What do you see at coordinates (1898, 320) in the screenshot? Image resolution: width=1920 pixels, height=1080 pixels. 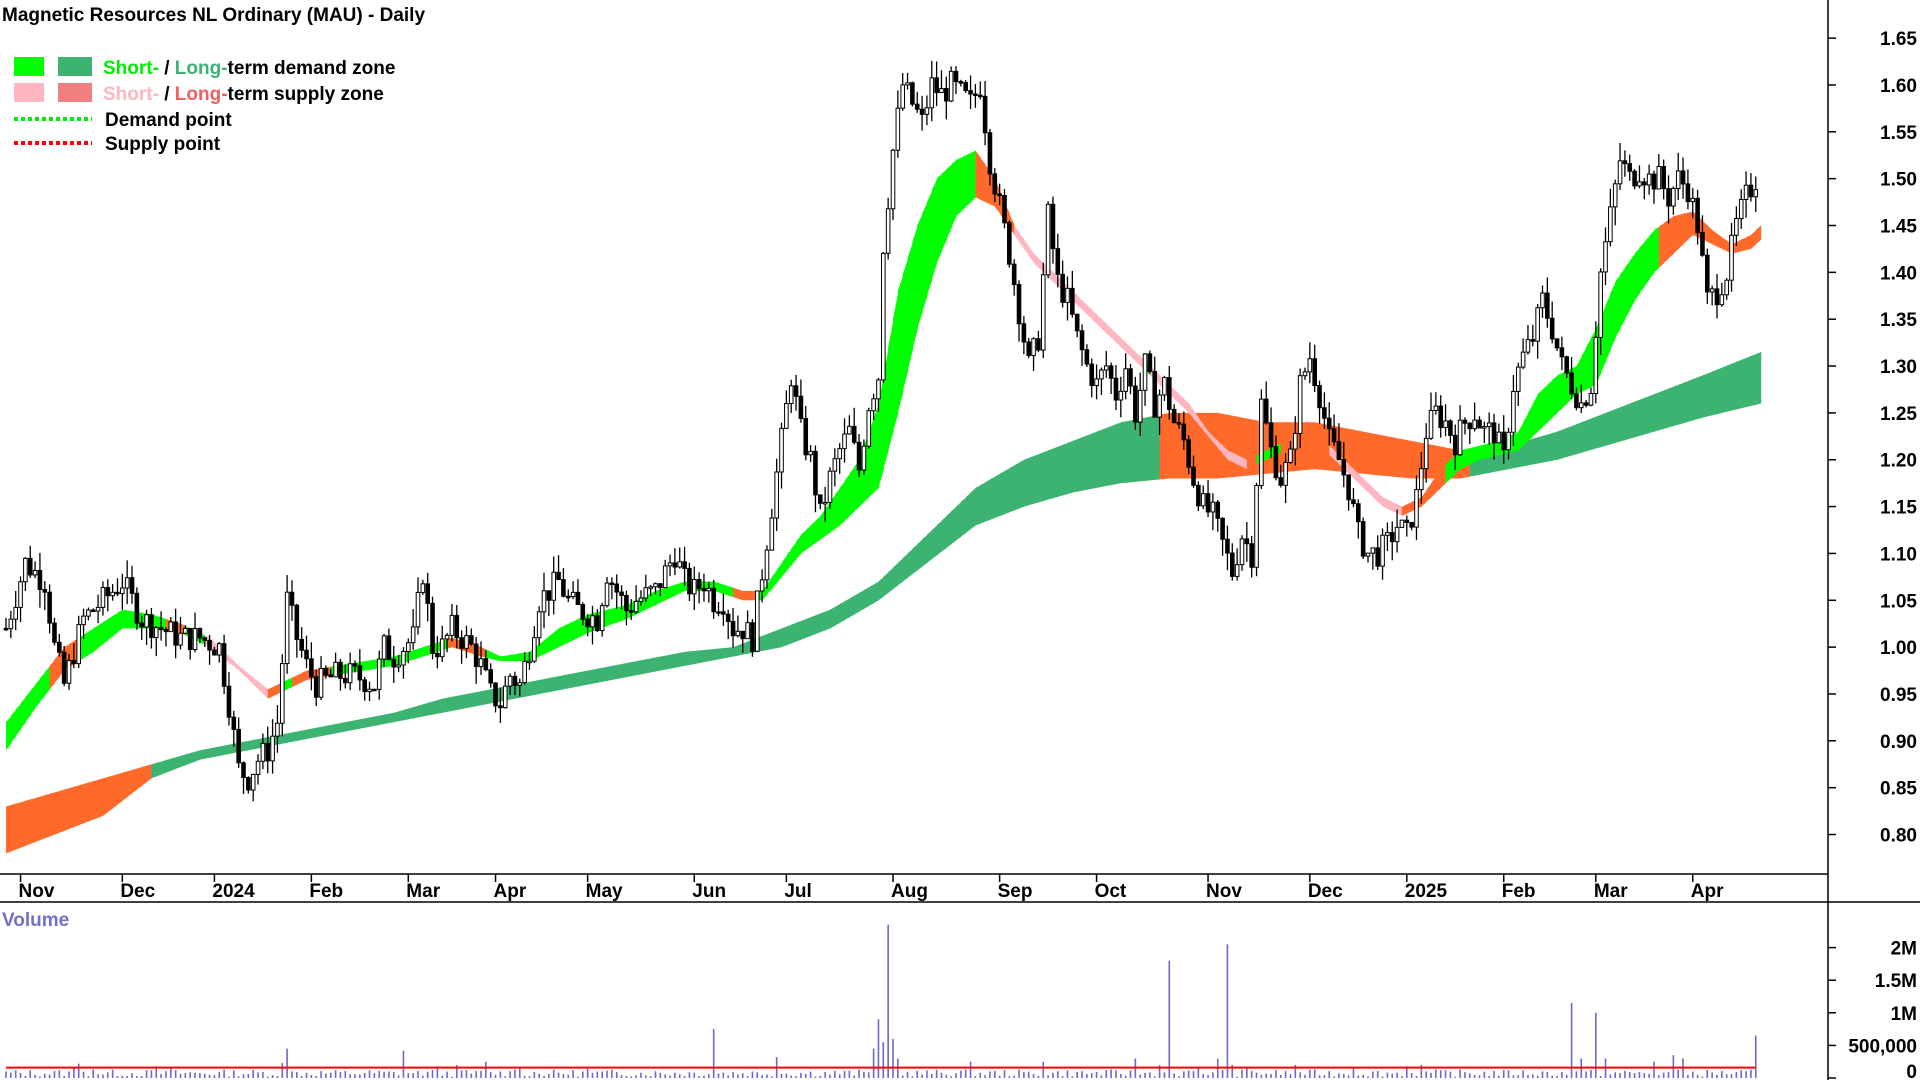 I see `price-tick-label: 1.35` at bounding box center [1898, 320].